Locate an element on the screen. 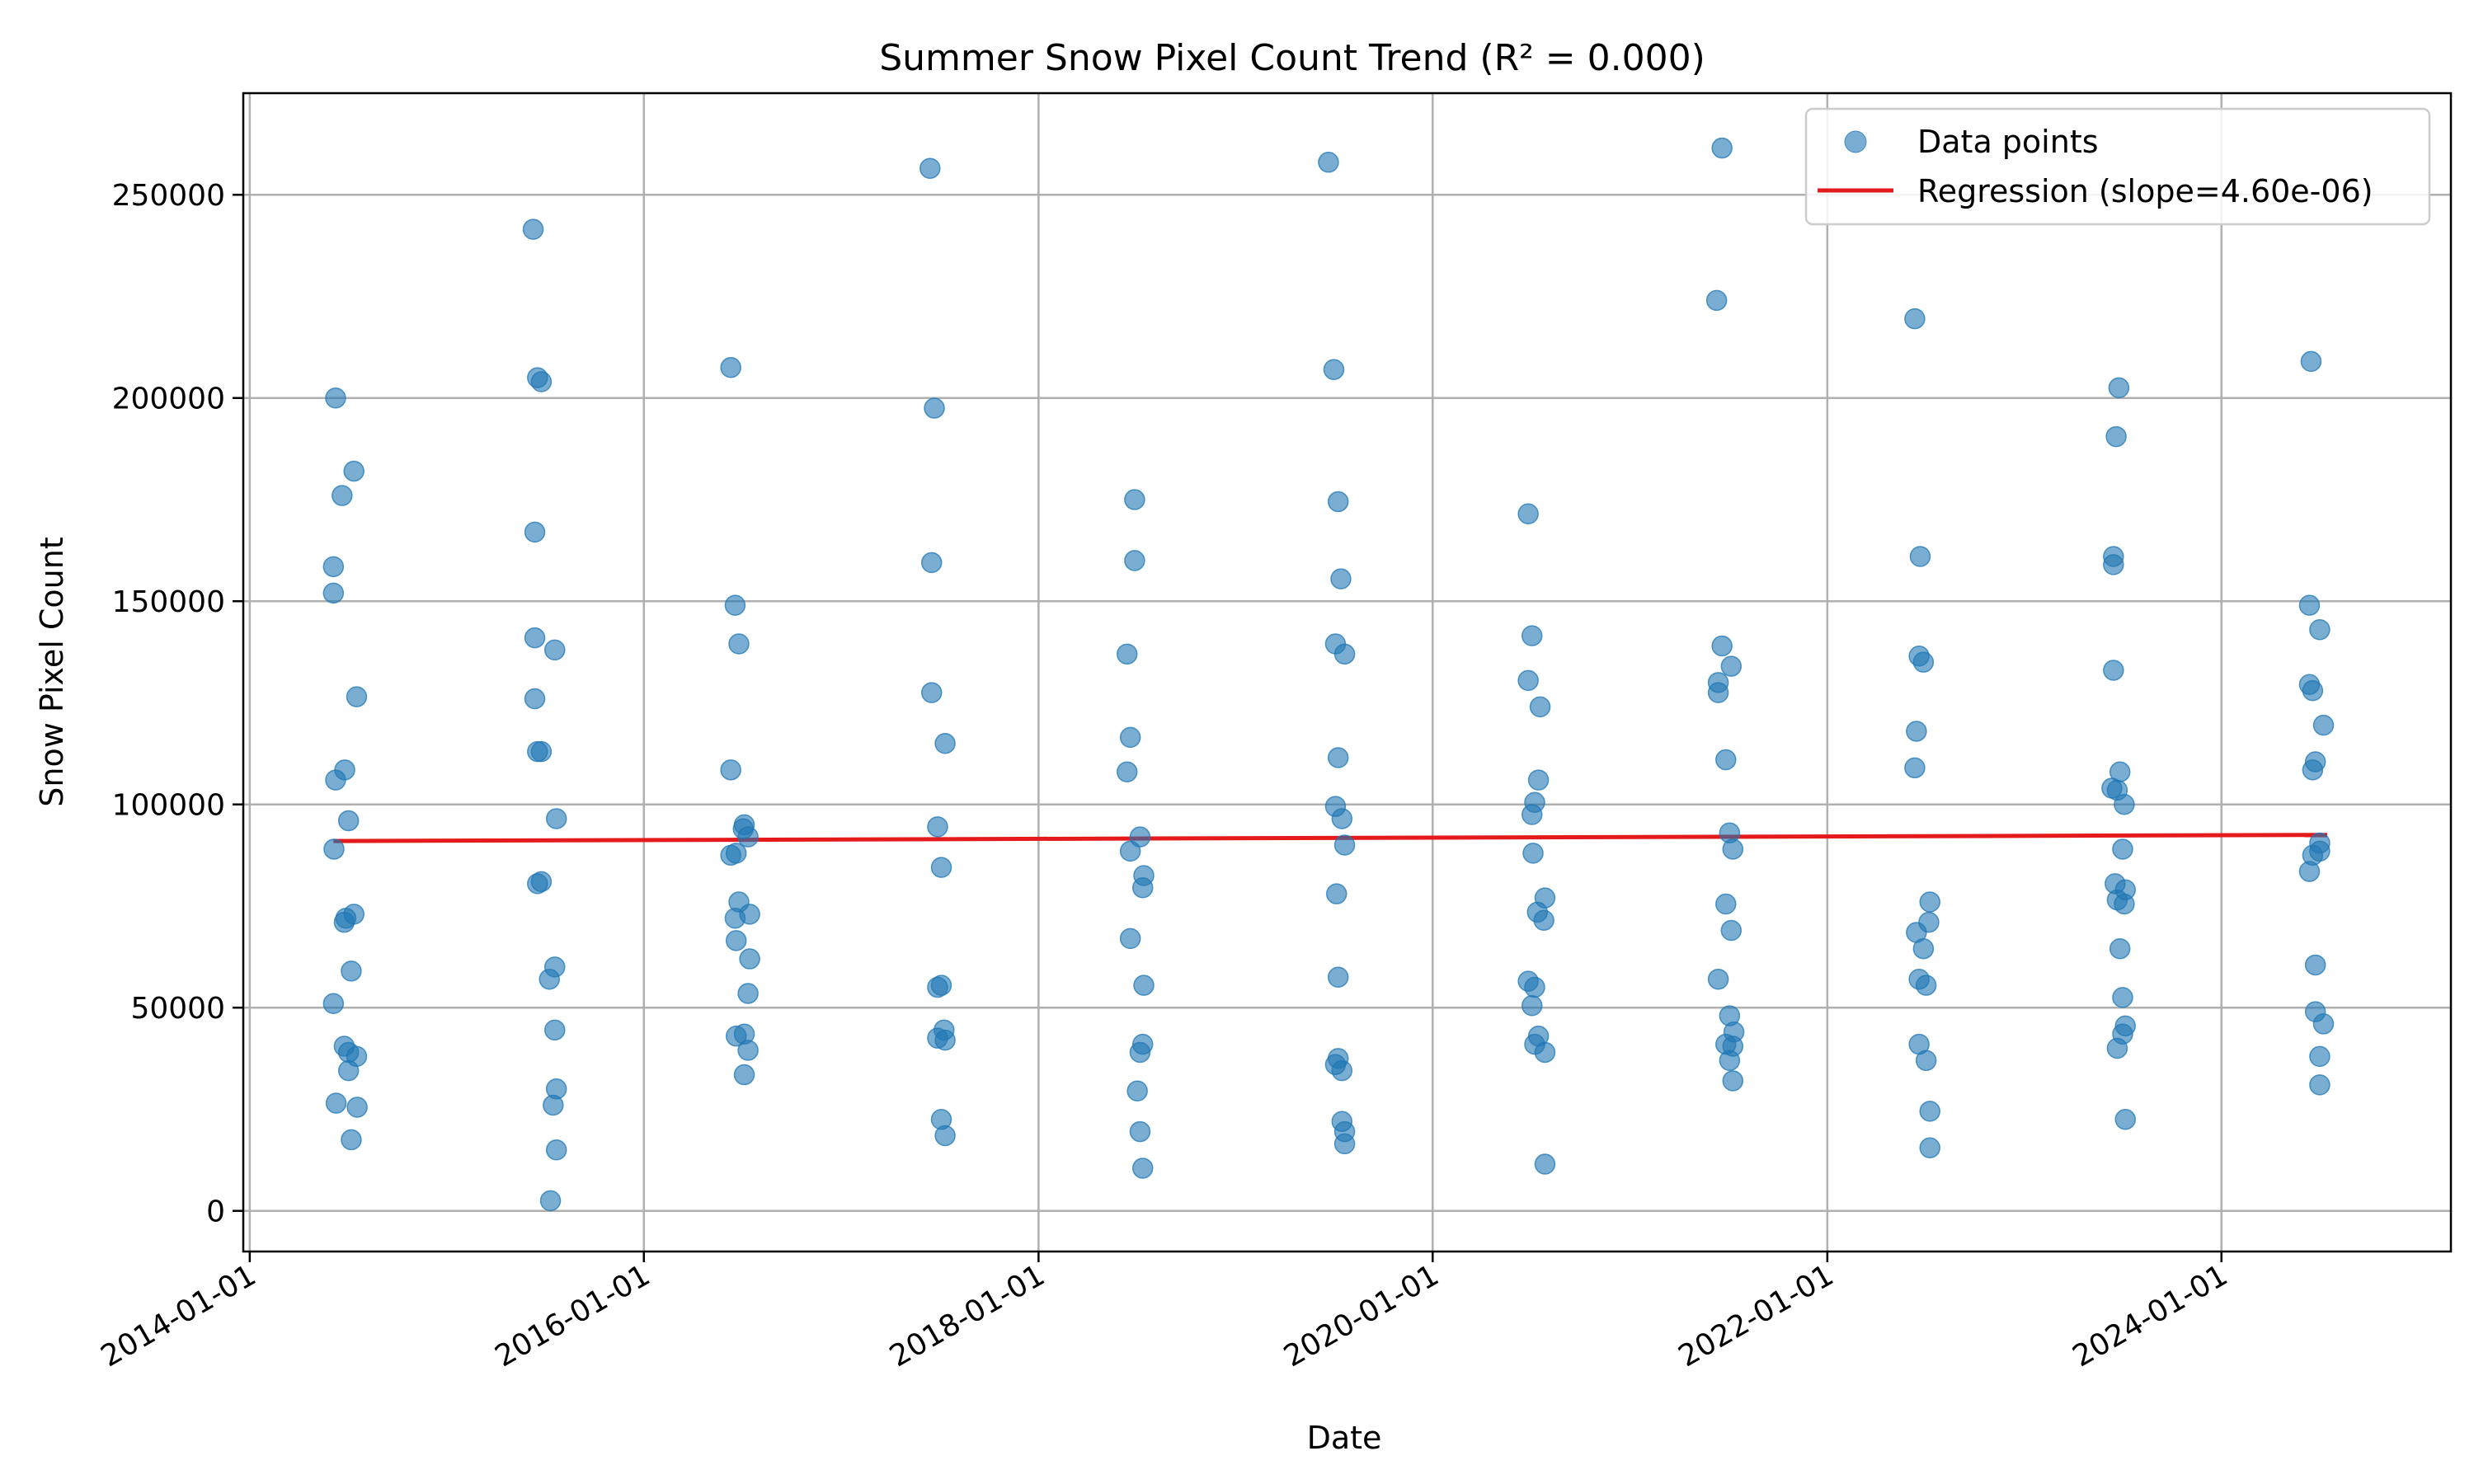 This screenshot has width=2474, height=1484. y-axis-ticks: 0 50000 100000 150000 200000 250000 is located at coordinates (177, 704).